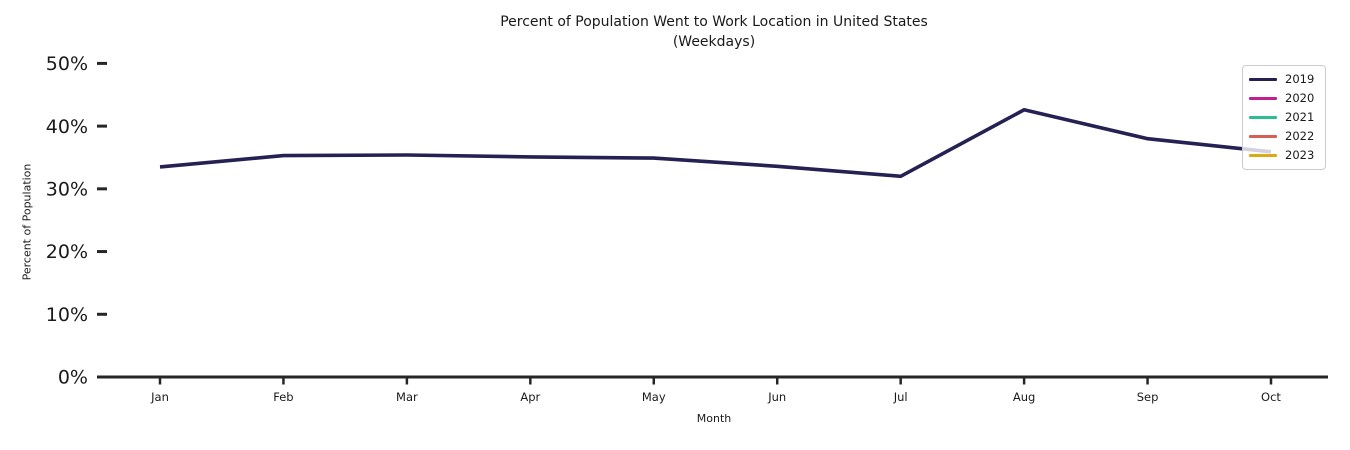  I want to click on legend-entry-2023: 2023, so click(1284, 155).